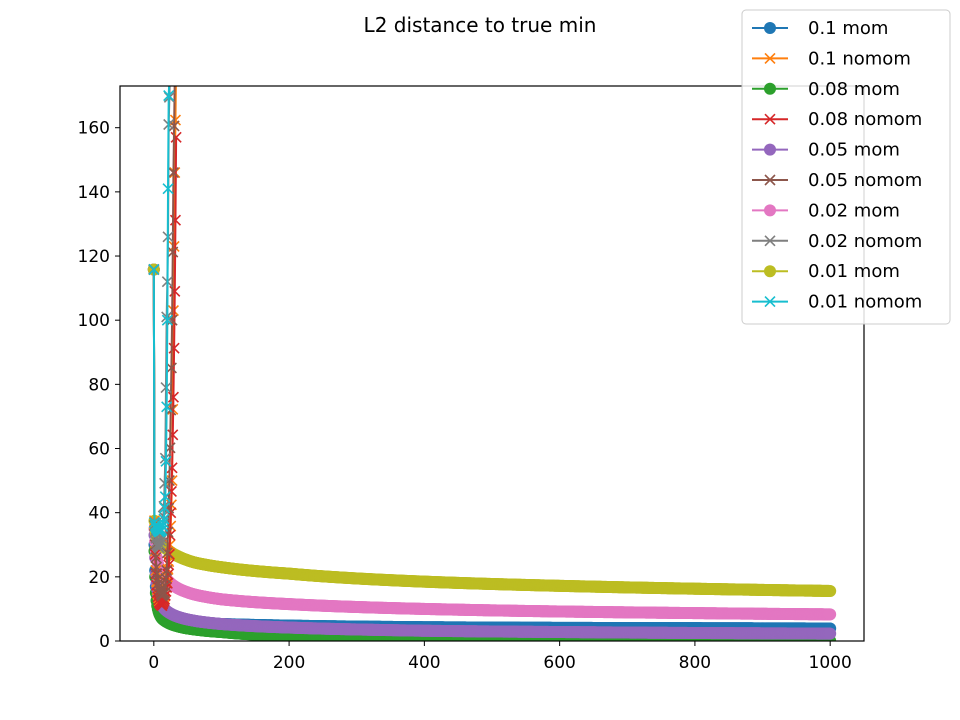 This screenshot has width=960, height=720. I want to click on chart-title: L2 distance to true min, so click(480, 25).